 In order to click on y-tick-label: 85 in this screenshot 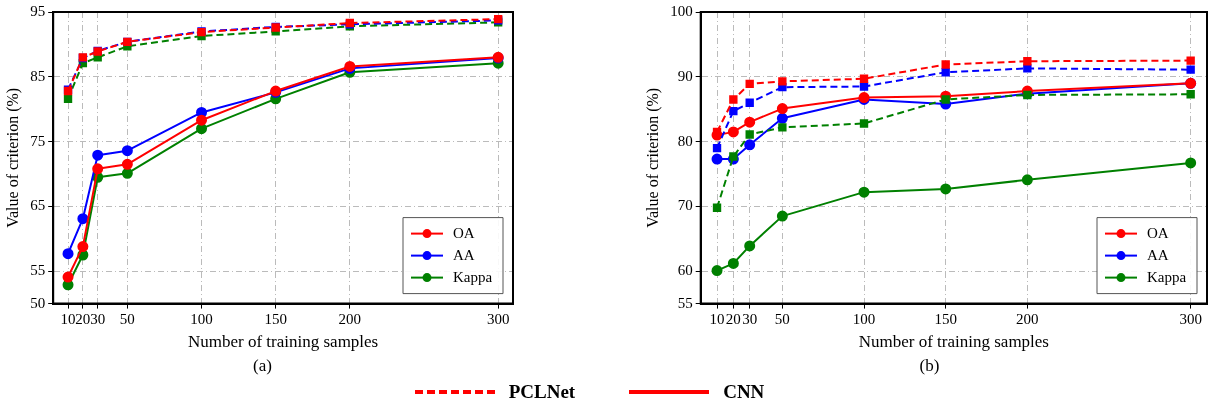, I will do `click(38, 75)`.